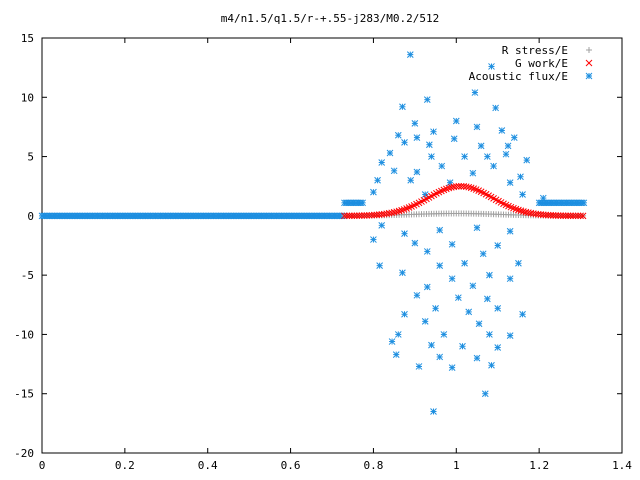 The height and width of the screenshot is (480, 640). What do you see at coordinates (622, 465) in the screenshot?
I see `x-tick-label: 1.4` at bounding box center [622, 465].